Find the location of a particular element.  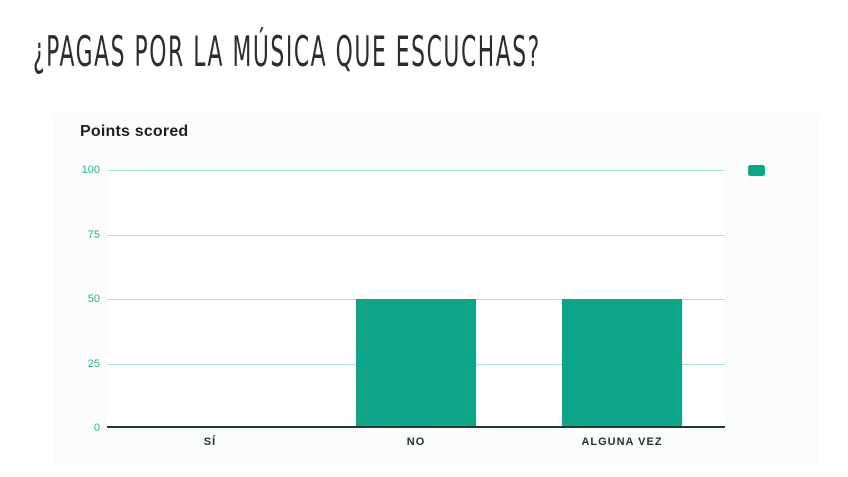

y-tick-label-100: 100 is located at coordinates (90, 170).